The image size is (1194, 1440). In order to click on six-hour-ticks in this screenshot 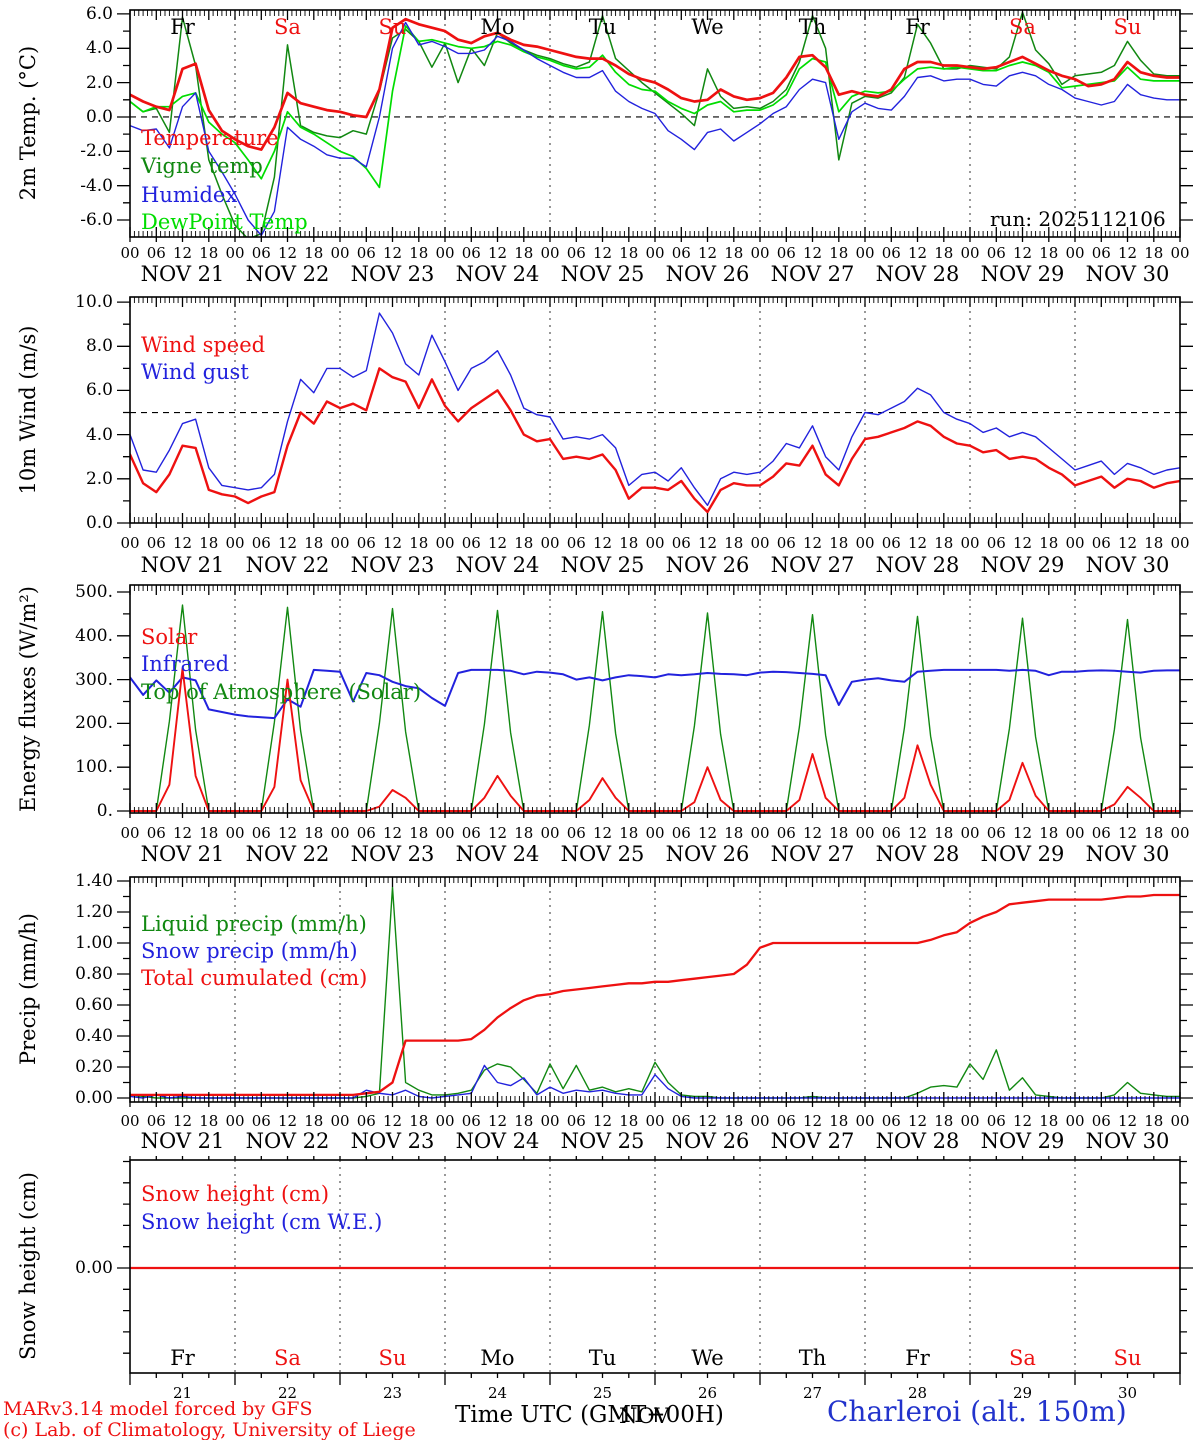, I will do `click(655, 1270)`.